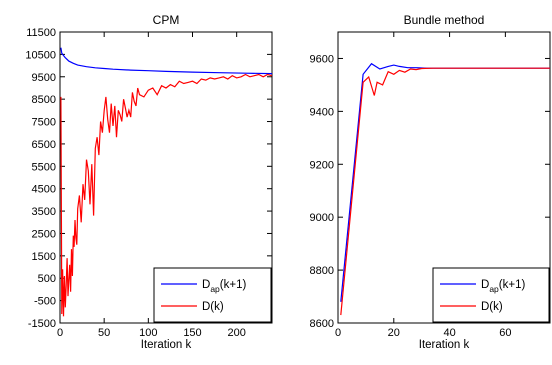 This screenshot has width=552, height=365. What do you see at coordinates (192, 333) in the screenshot?
I see `x-tick-label: 150` at bounding box center [192, 333].